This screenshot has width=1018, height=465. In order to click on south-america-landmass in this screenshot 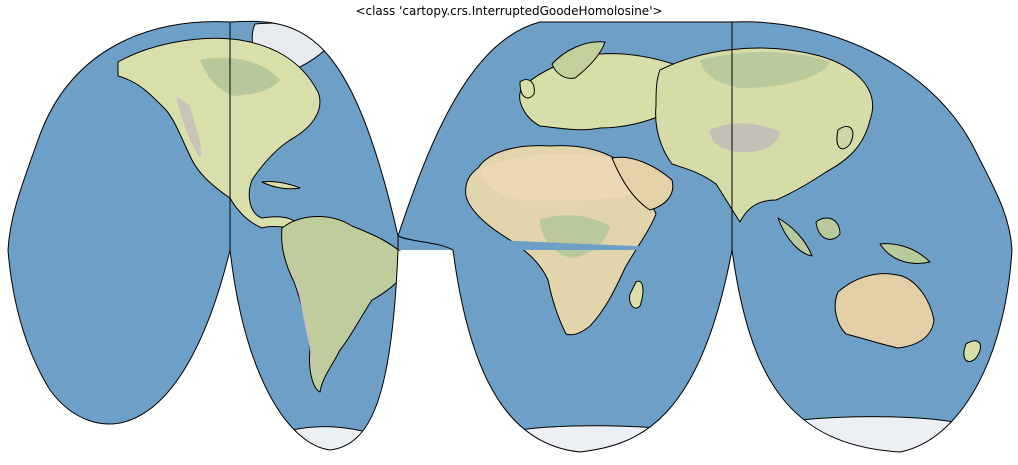, I will do `click(346, 304)`.